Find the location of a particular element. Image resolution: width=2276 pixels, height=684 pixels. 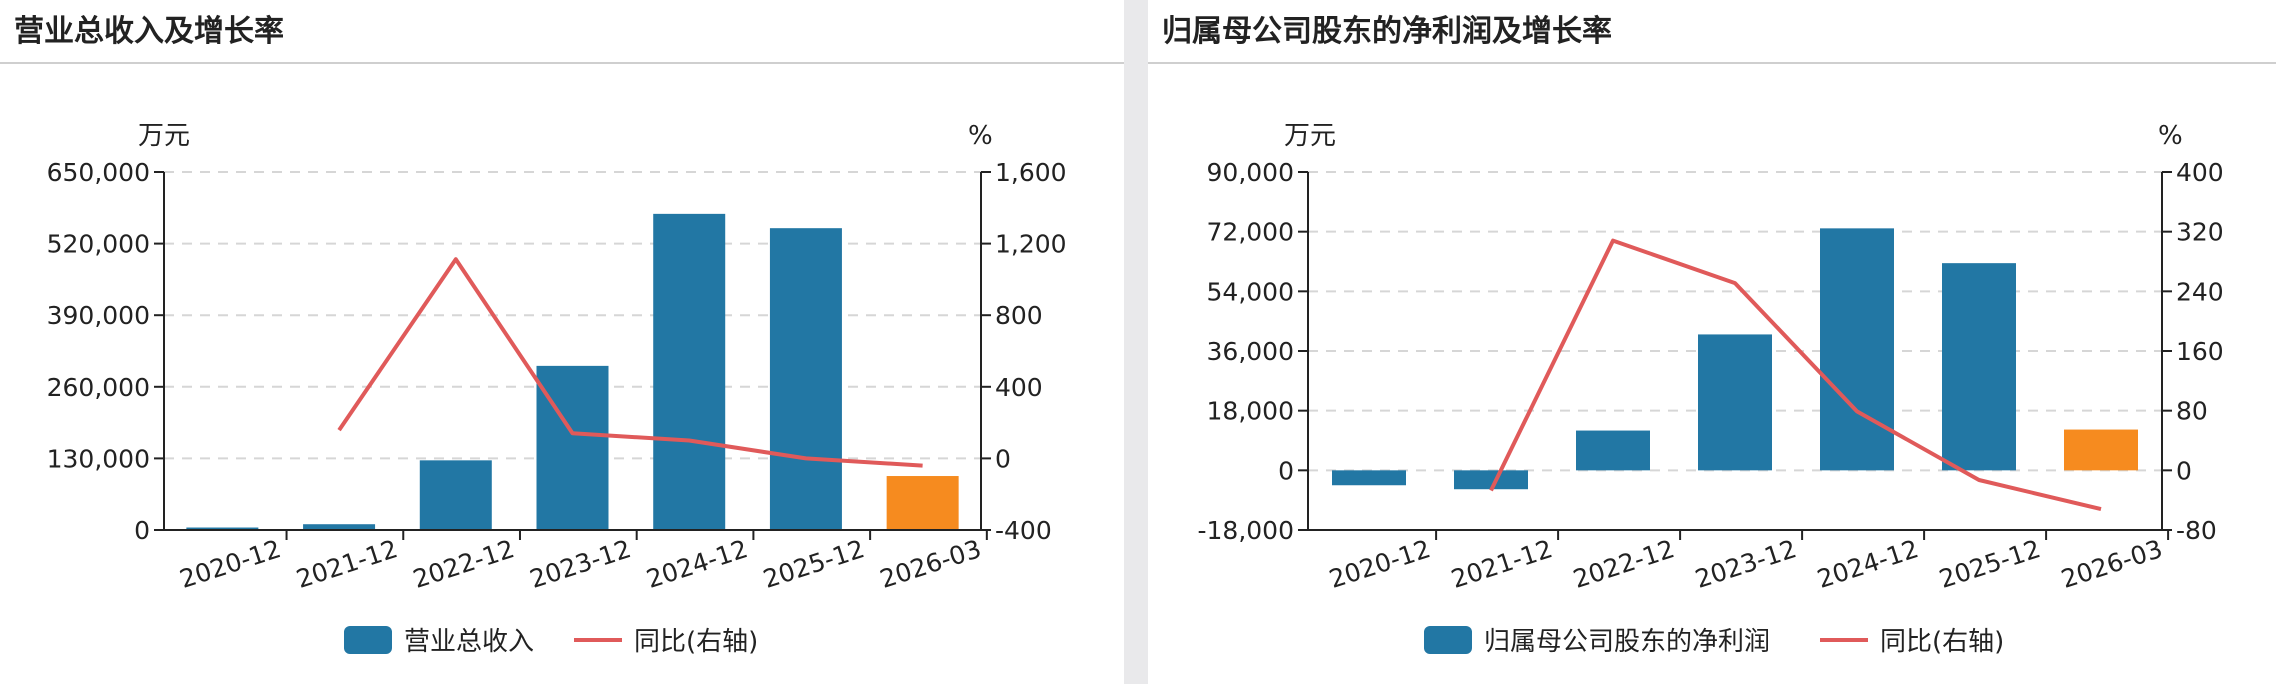

legend-bar-label: 归属母公司股东的净利润 is located at coordinates (1627, 642).